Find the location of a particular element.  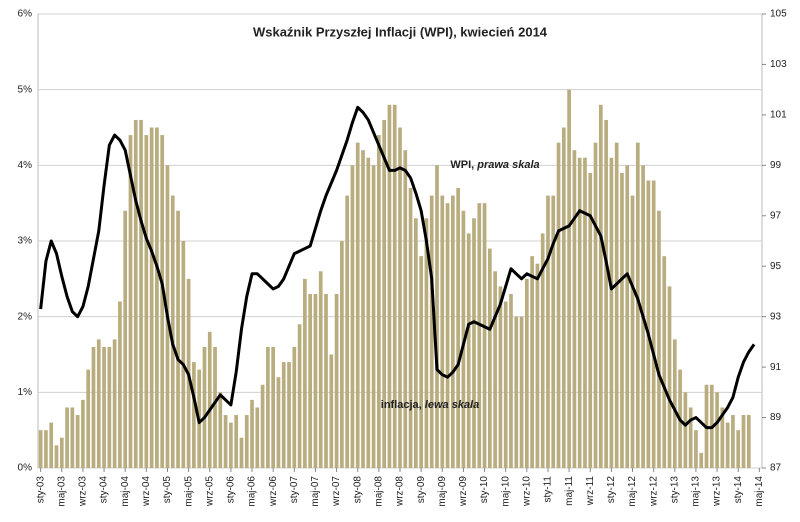

x-tick-label: maj-05 is located at coordinates (188, 491).